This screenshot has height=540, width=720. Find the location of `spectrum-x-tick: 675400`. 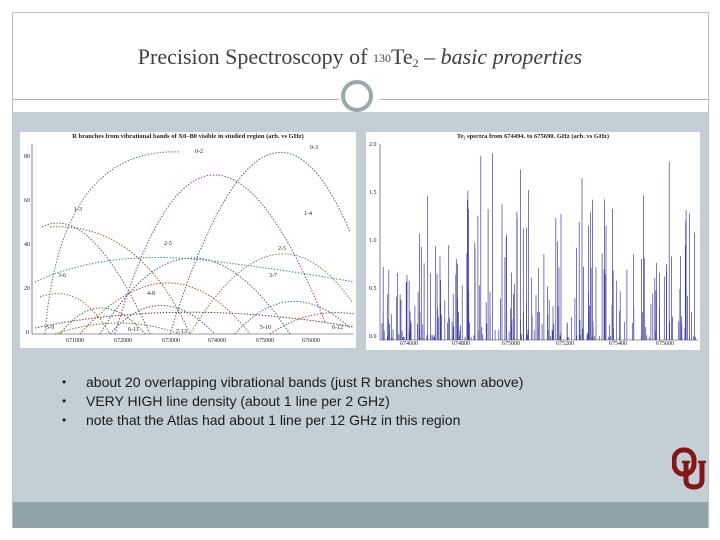

spectrum-x-tick: 675400 is located at coordinates (618, 344).